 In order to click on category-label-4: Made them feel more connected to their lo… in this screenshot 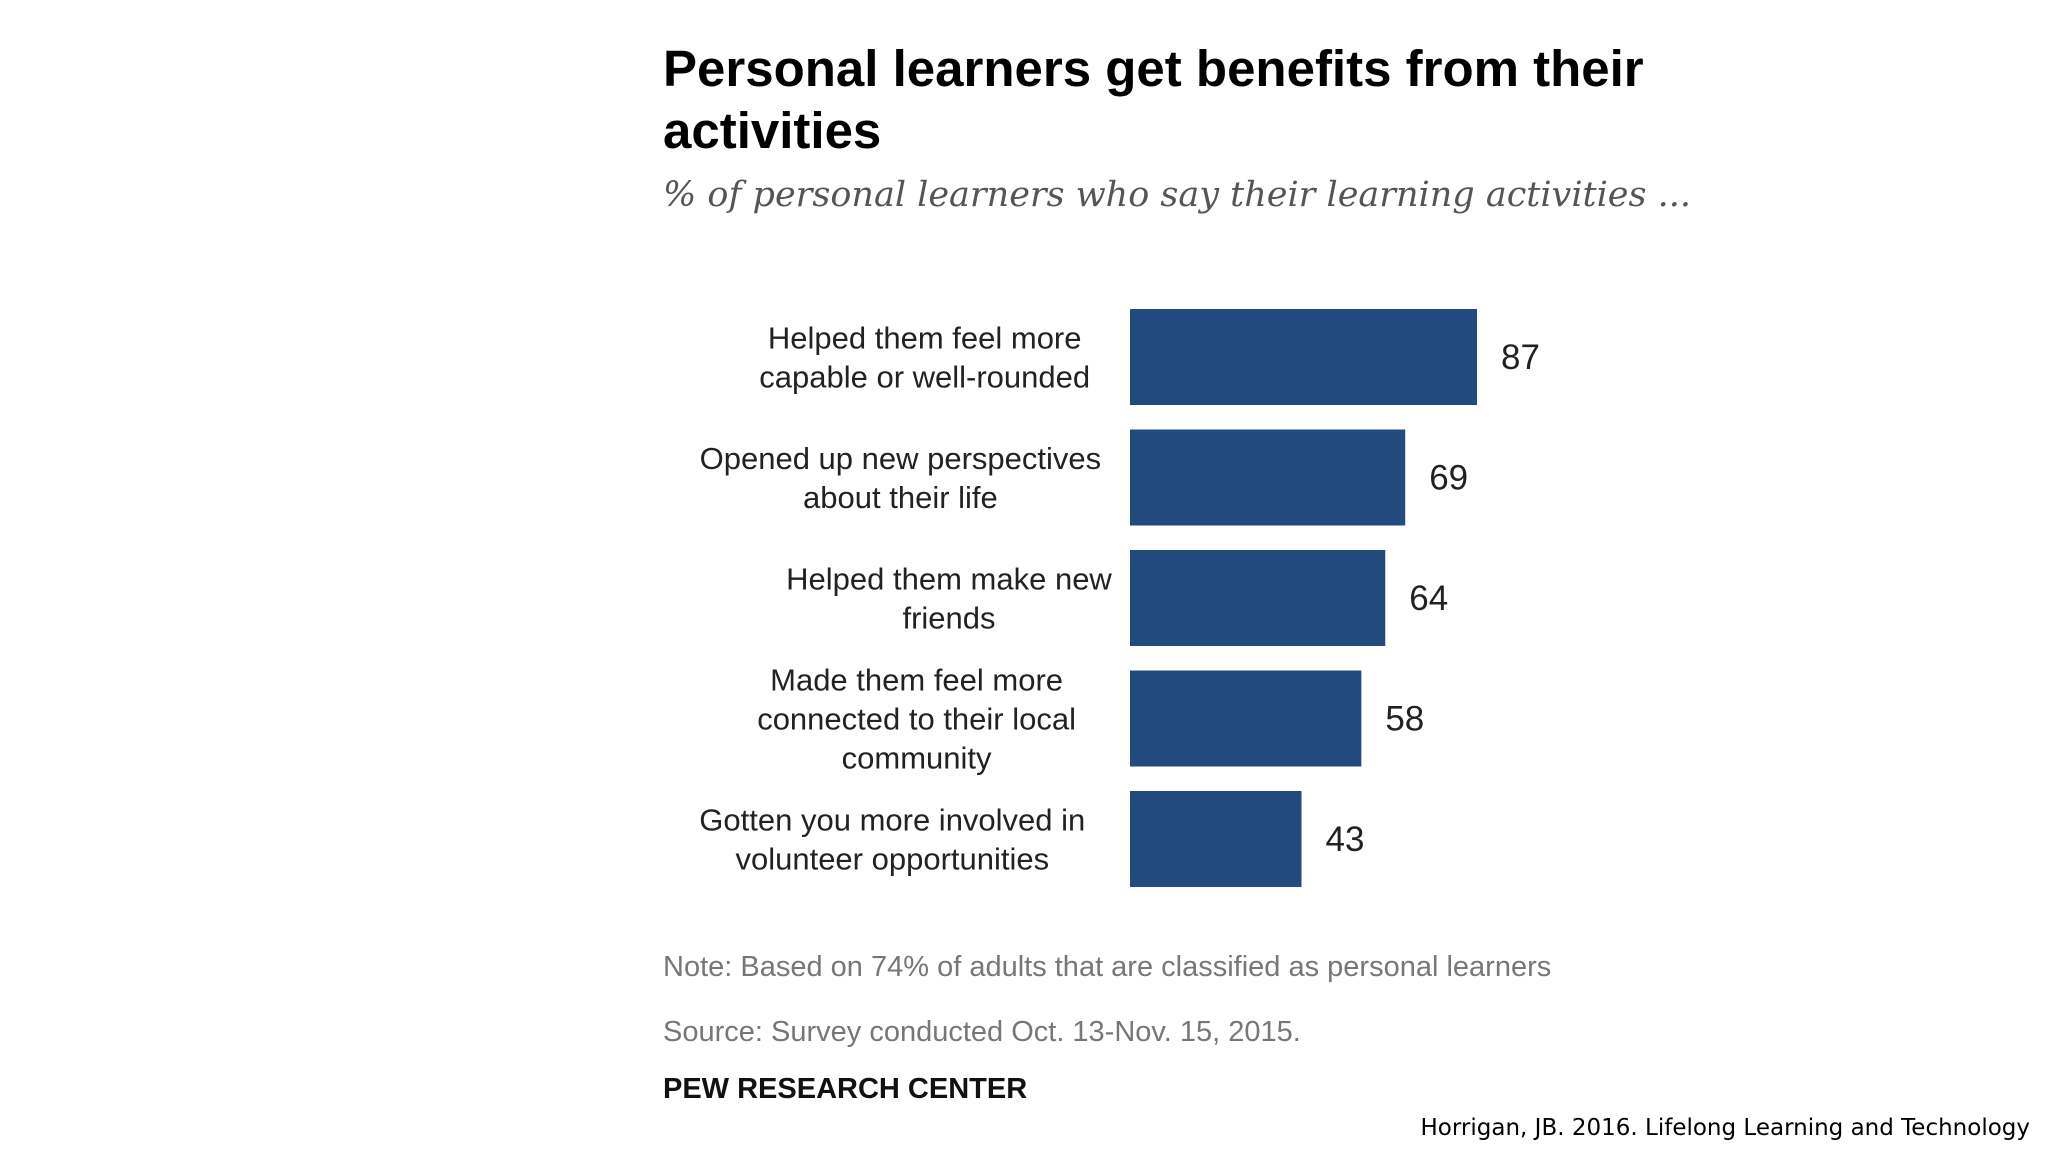, I will do `click(916, 718)`.